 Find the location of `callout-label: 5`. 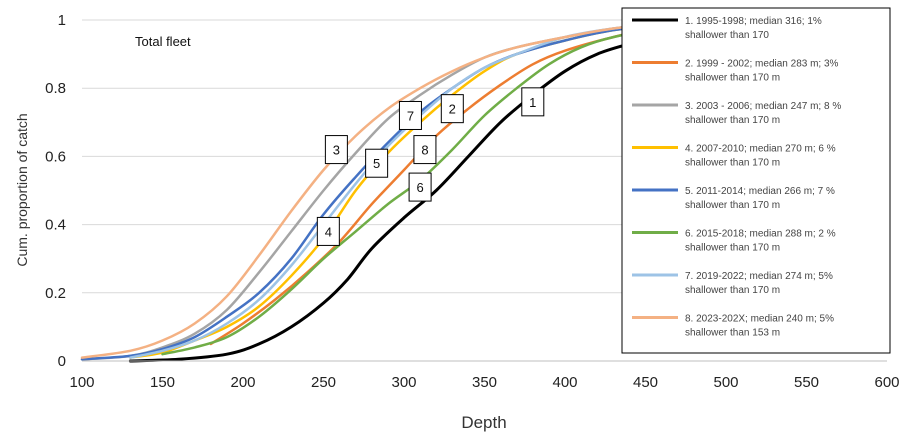

callout-label: 5 is located at coordinates (376, 163).